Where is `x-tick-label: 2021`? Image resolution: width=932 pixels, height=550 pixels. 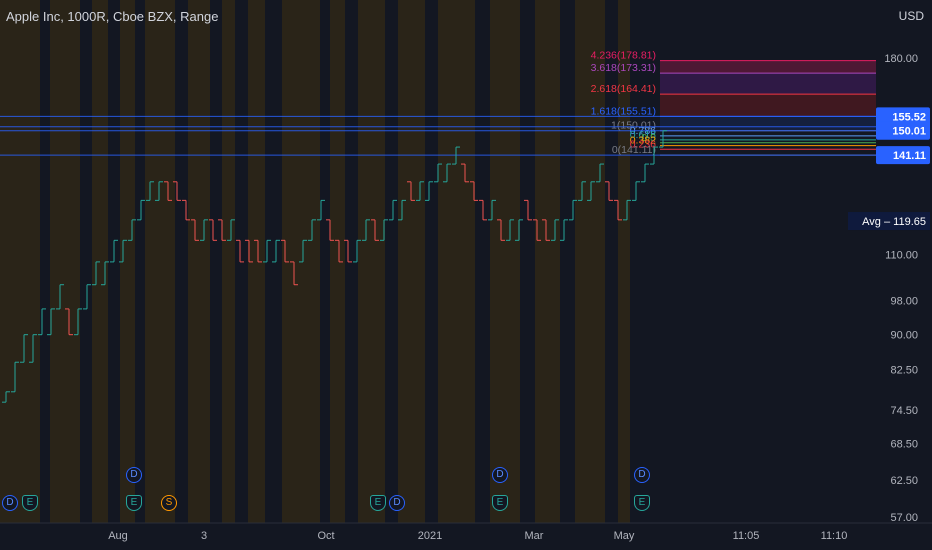 x-tick-label: 2021 is located at coordinates (430, 536).